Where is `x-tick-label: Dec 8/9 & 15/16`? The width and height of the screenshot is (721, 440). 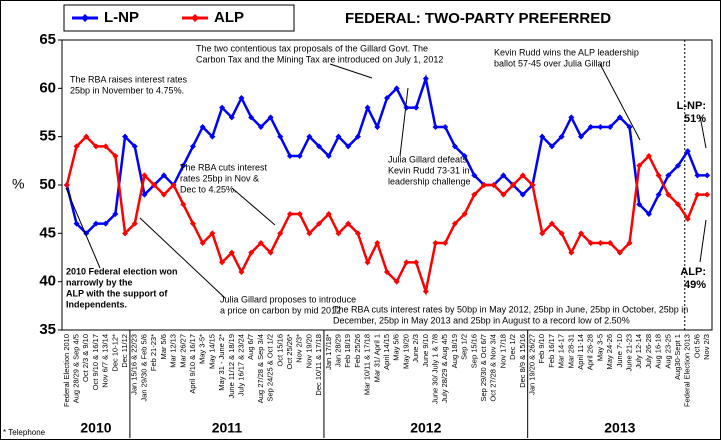 x-tick-label: Dec 8/9 & 15/16 is located at coordinates (522, 361).